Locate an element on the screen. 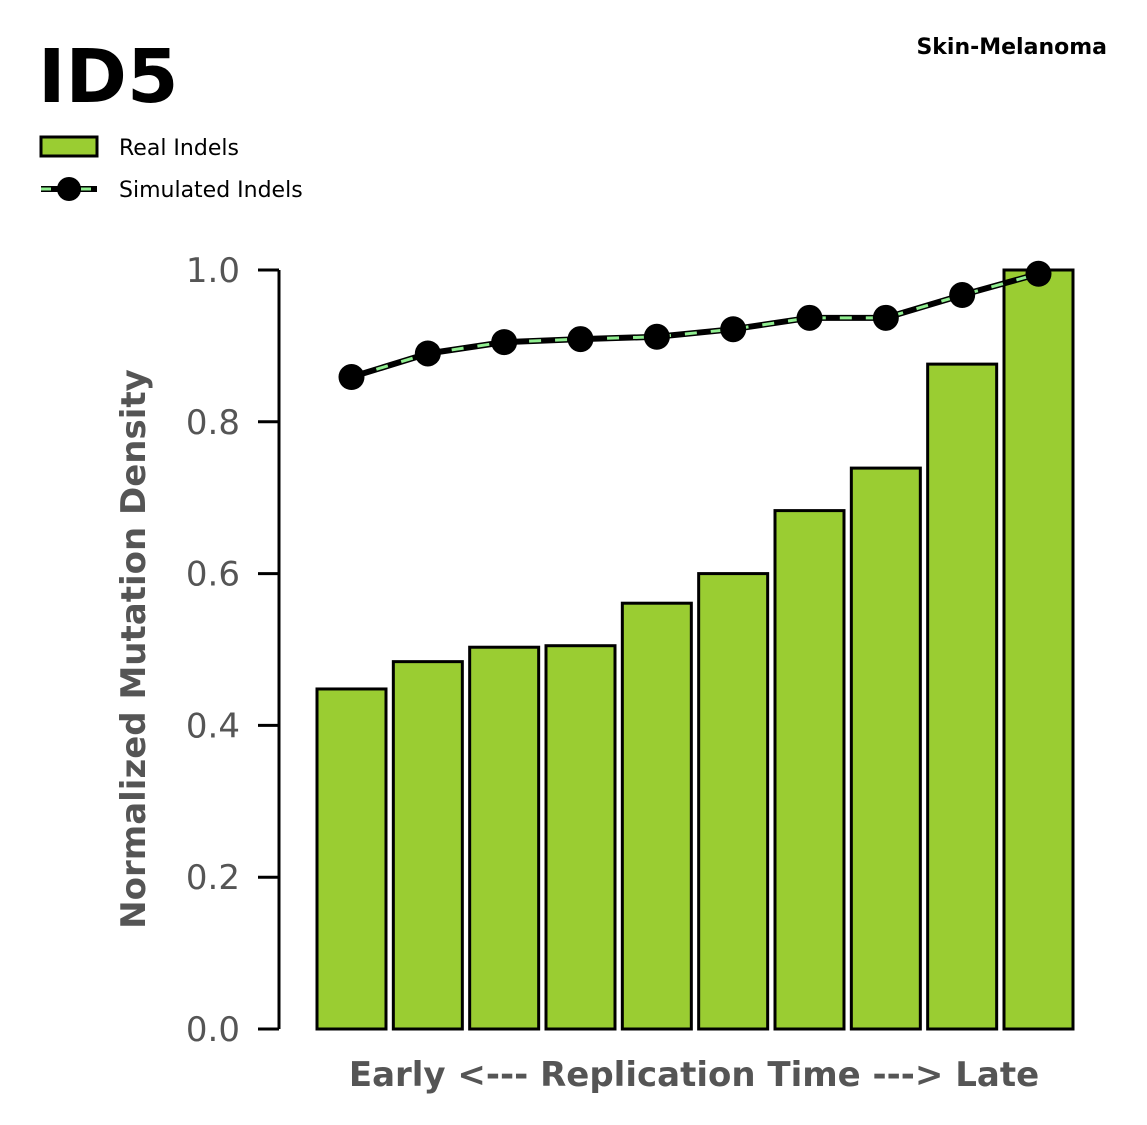 The height and width of the screenshot is (1125, 1147). legend-label-real: Real Indels is located at coordinates (179, 148).